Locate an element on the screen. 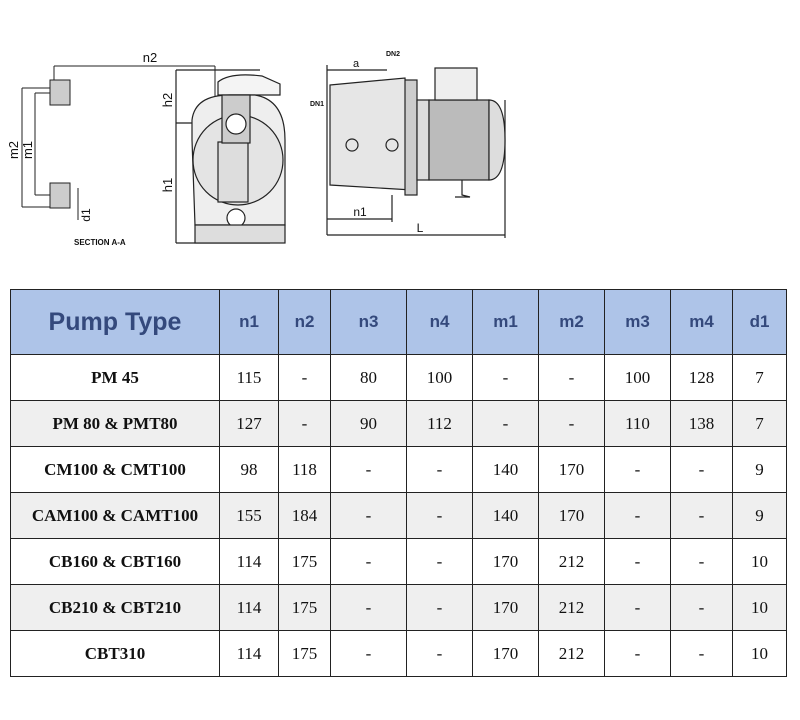 The width and height of the screenshot is (800, 720). dimension-cell: 118 is located at coordinates (304, 469).